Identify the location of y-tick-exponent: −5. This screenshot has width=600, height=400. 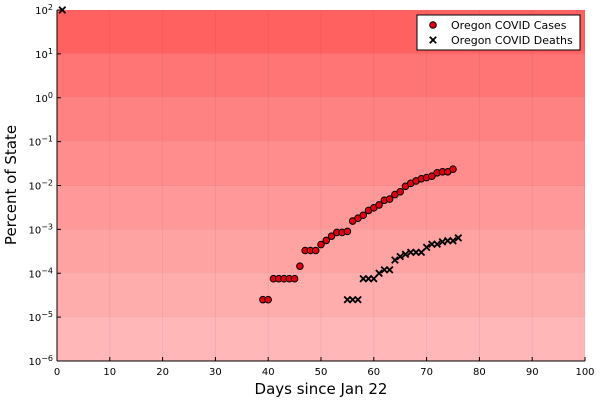
(47, 314).